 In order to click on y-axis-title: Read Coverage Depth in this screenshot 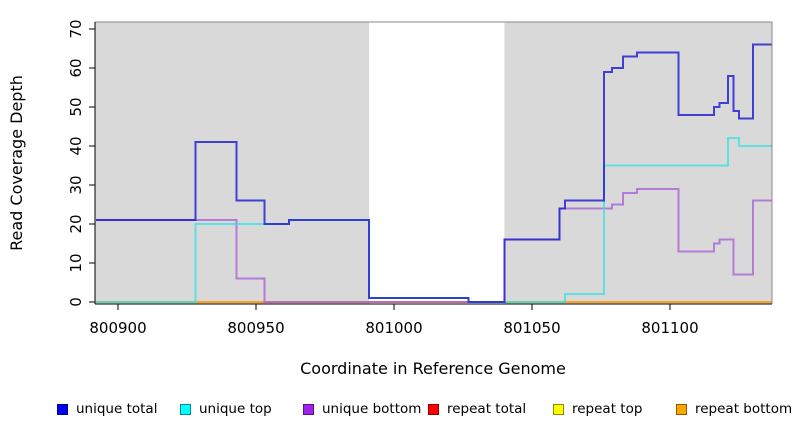, I will do `click(16, 163)`.